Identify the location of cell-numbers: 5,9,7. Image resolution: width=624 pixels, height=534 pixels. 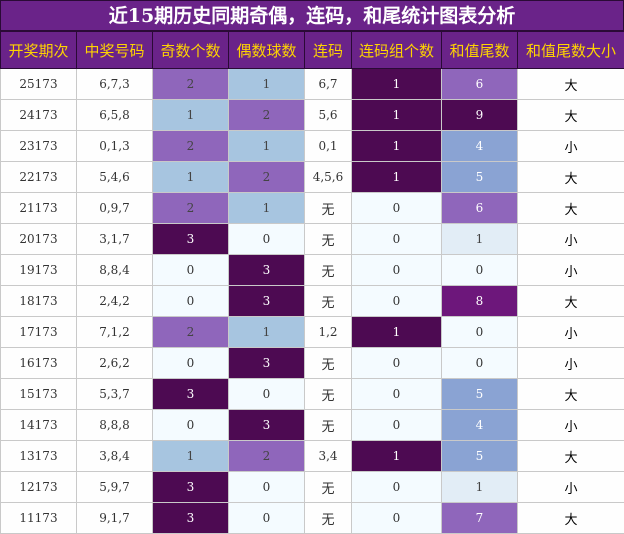
(115, 487).